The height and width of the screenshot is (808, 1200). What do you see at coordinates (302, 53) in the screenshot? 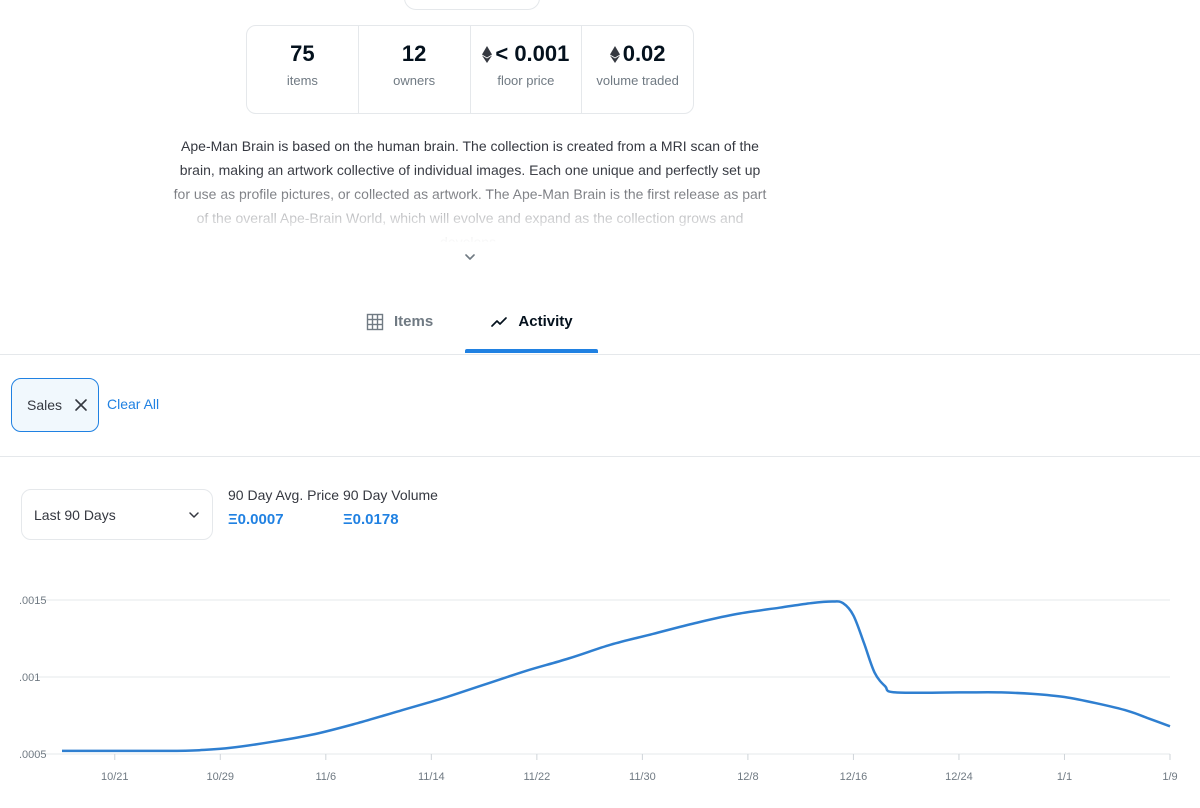
I see `stat-value: 75` at bounding box center [302, 53].